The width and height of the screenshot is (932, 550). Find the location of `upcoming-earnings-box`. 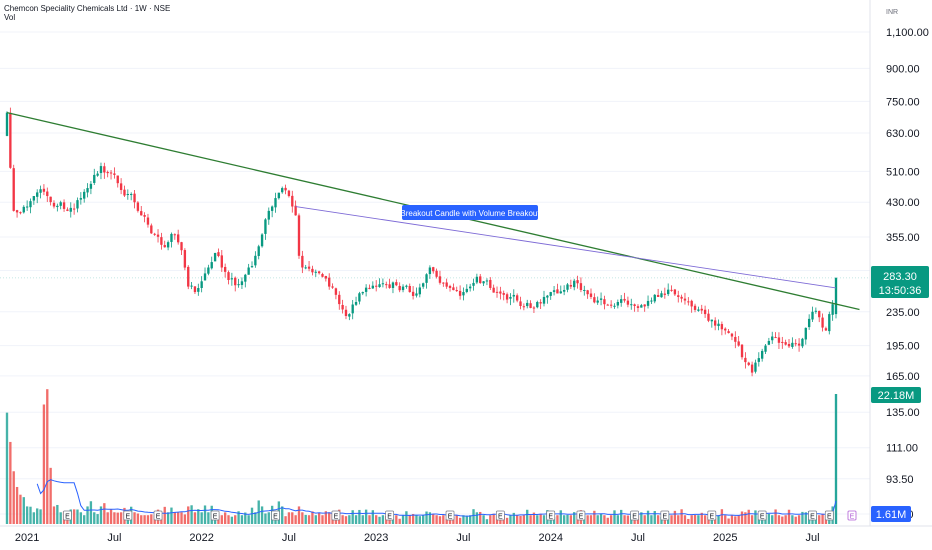

upcoming-earnings-box is located at coordinates (852, 515).